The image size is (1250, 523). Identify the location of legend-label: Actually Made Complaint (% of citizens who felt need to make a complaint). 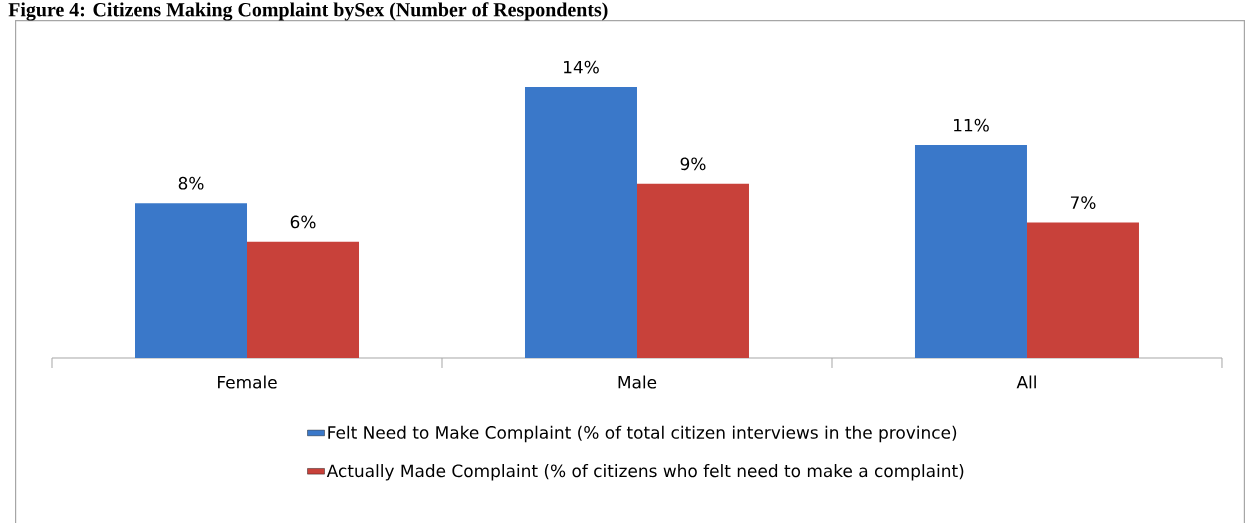
(645, 472).